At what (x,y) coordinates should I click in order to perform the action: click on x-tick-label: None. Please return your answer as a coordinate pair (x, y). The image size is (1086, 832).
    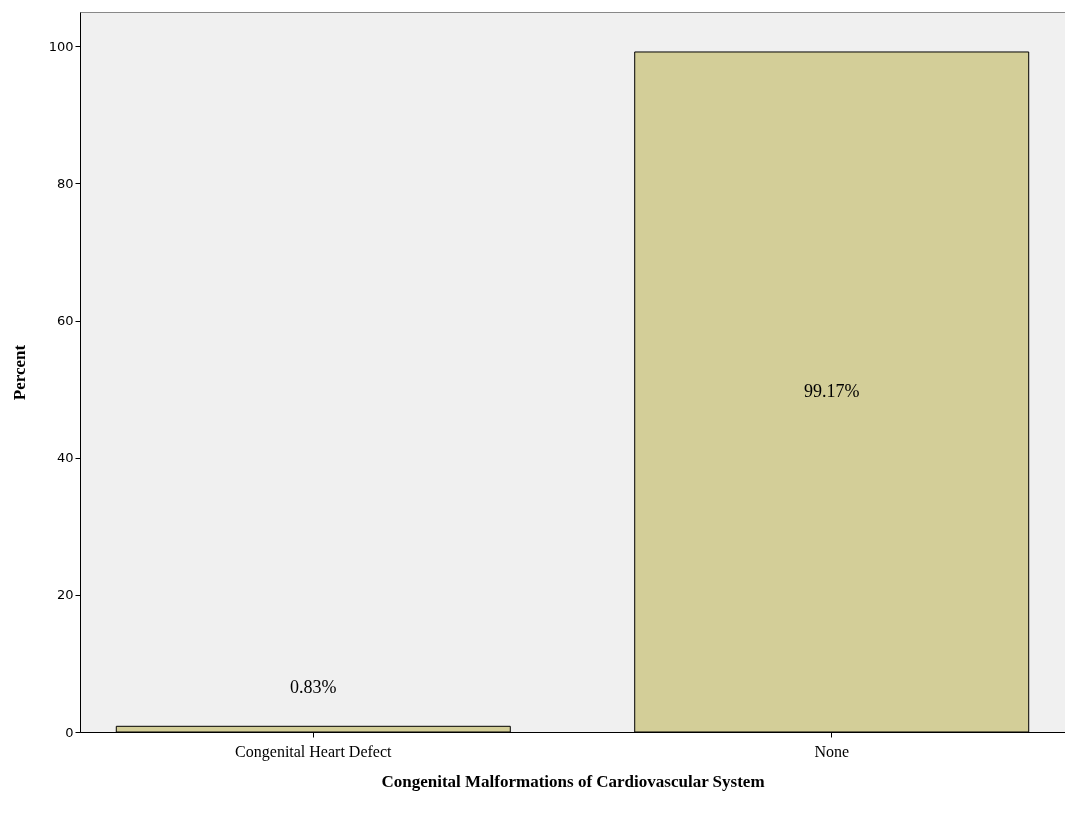
    Looking at the image, I should click on (832, 751).